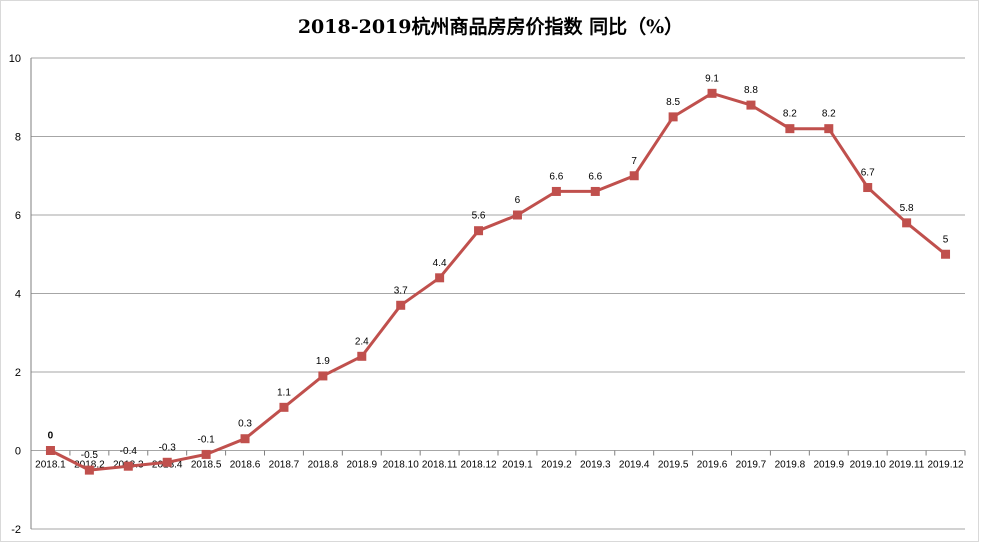  I want to click on data-label: 7, so click(634, 161).